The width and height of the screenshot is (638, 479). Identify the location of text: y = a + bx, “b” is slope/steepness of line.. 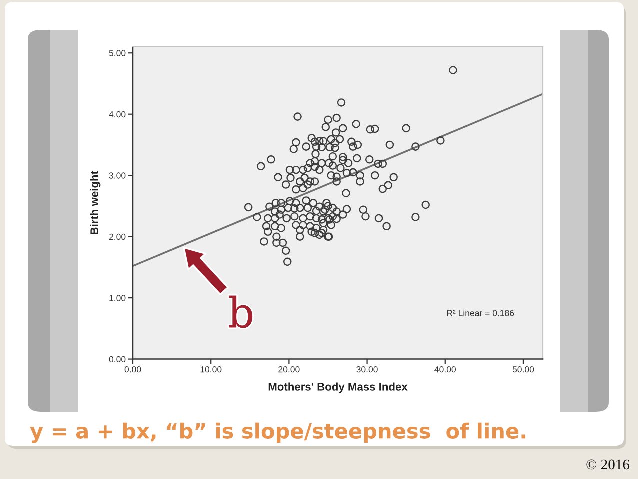
(278, 433).